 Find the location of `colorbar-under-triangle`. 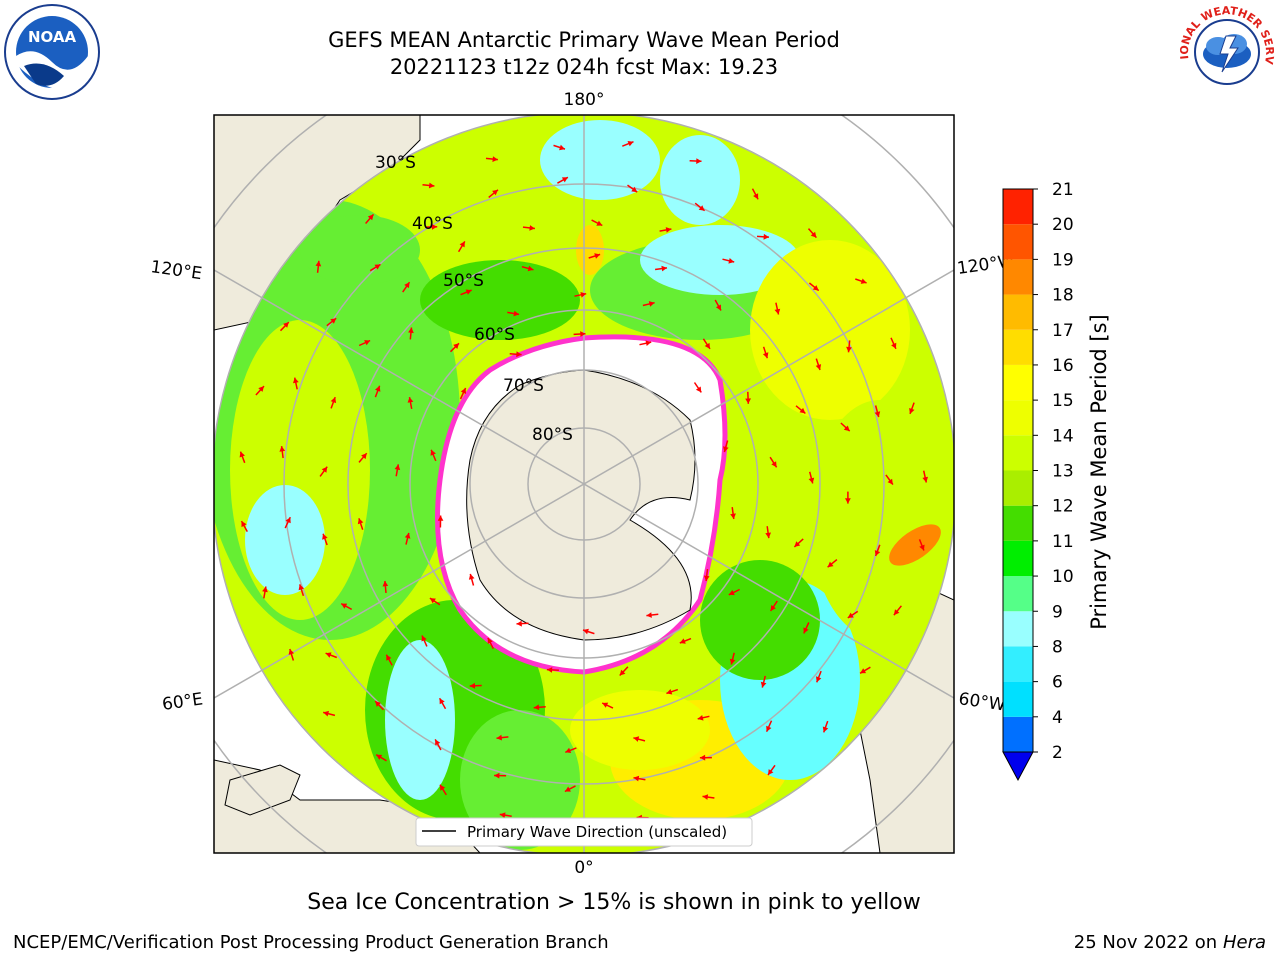

colorbar-under-triangle is located at coordinates (1018, 766).